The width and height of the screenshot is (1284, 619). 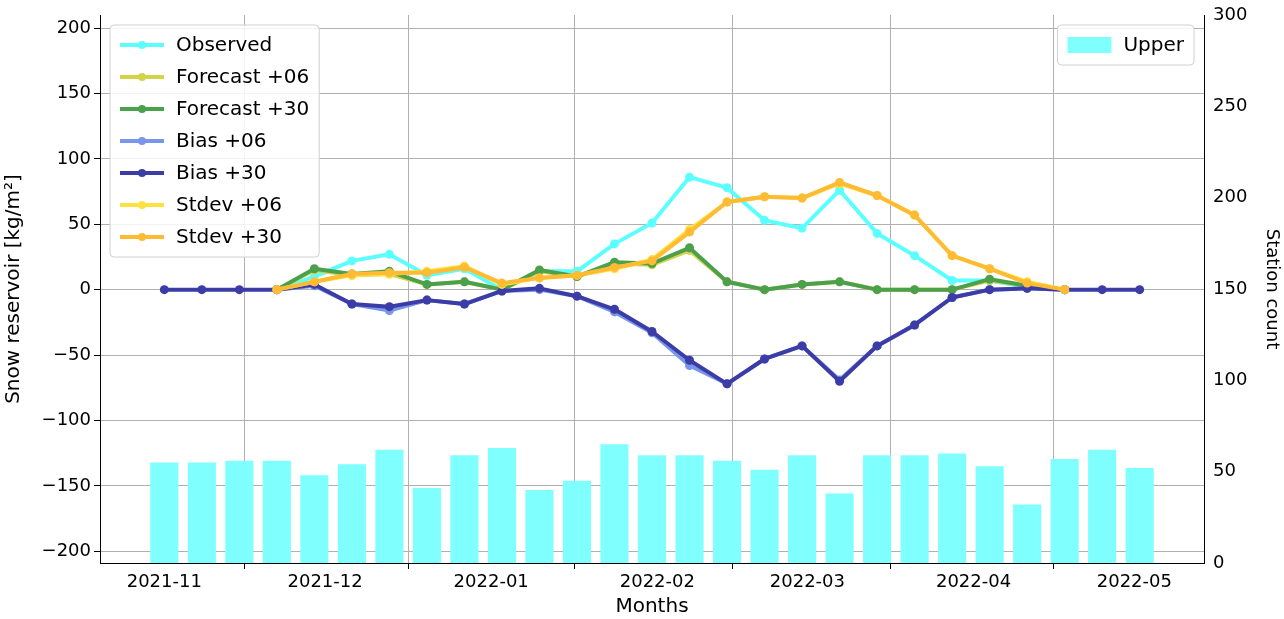 I want to click on legend-label: Forecast +06, so click(x=243, y=76).